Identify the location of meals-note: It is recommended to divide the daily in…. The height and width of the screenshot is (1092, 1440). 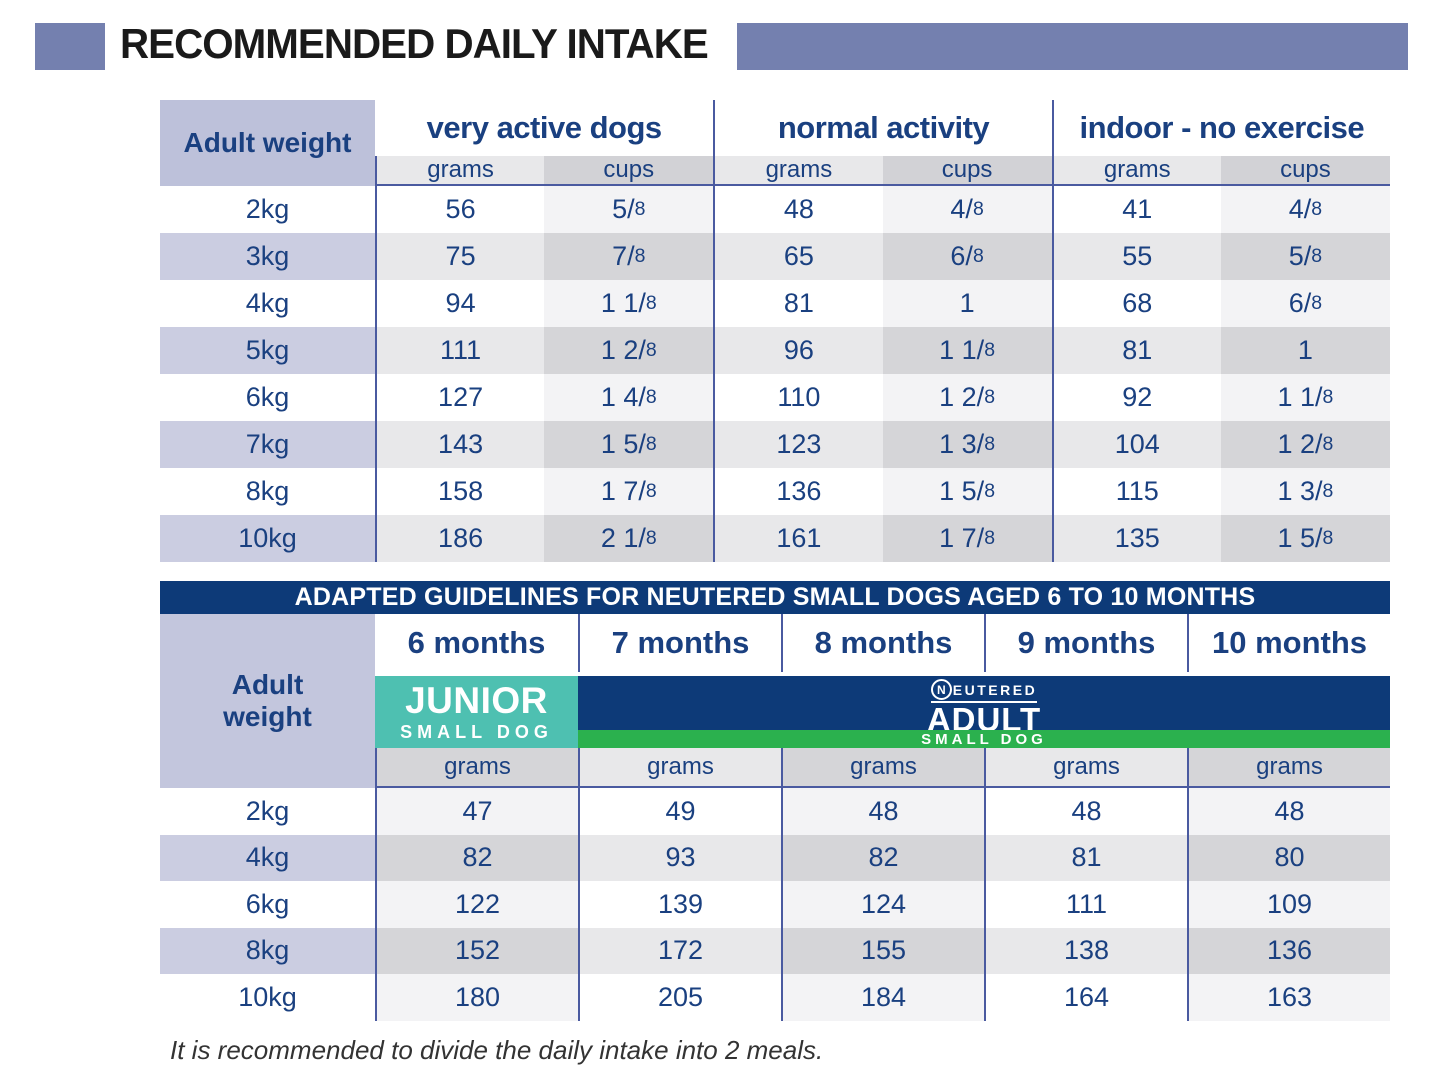
(497, 1050).